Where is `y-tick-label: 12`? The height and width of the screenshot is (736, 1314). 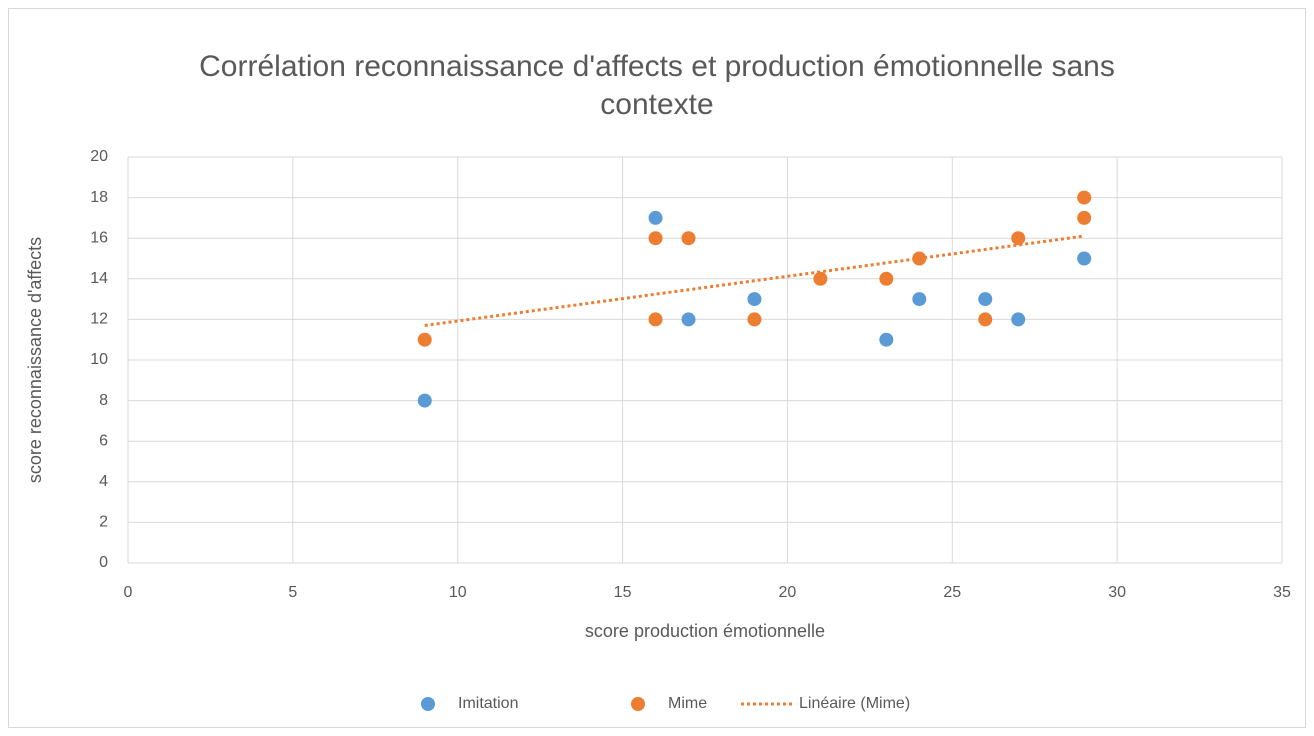
y-tick-label: 12 is located at coordinates (99, 319).